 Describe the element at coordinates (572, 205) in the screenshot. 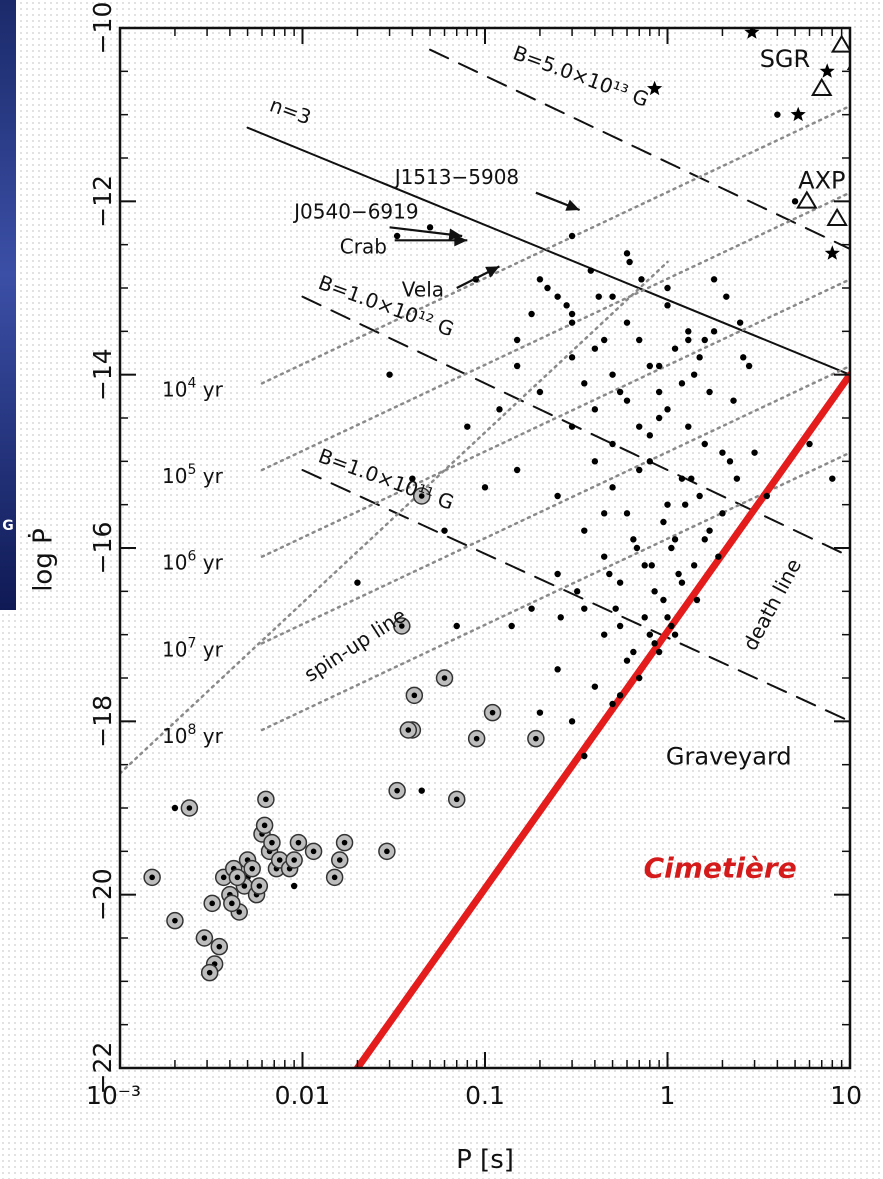

I see `arrow-j1513-head` at that location.